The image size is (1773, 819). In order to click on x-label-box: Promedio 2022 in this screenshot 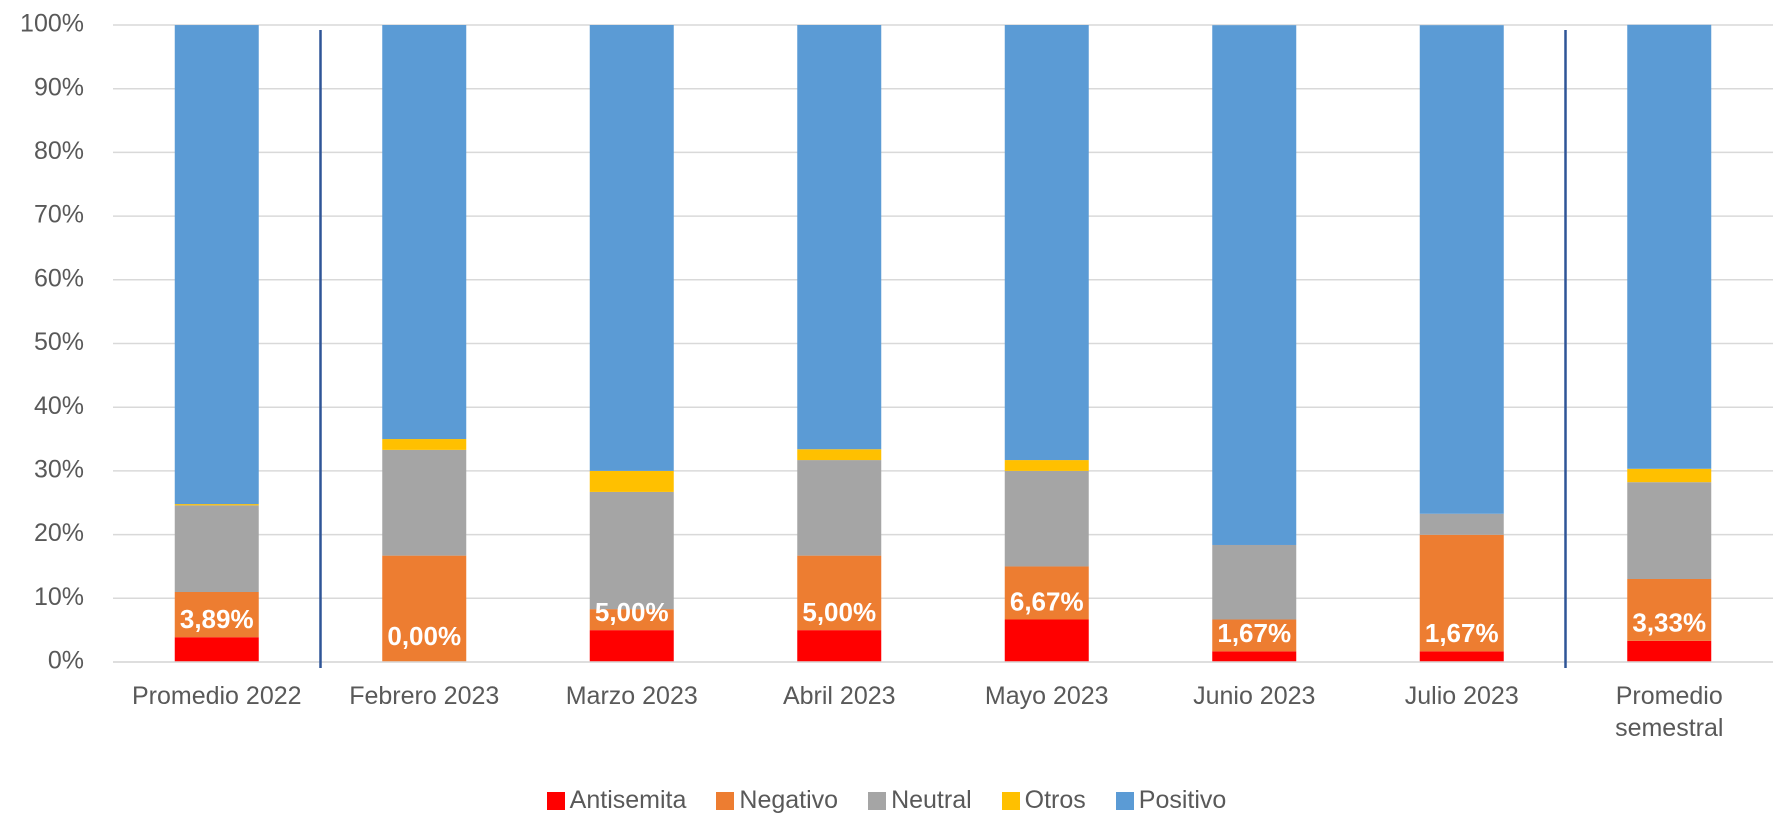, I will do `click(216, 696)`.